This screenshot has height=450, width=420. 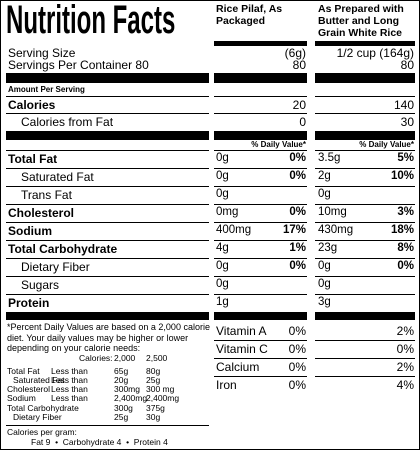 I want to click on column-header: Rice Pilaf, As Packaged, so click(x=249, y=15).